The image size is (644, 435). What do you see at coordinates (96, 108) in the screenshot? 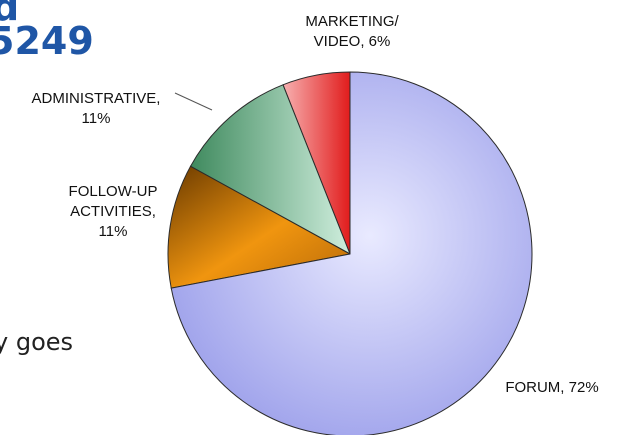
I see `slice-administrative-label: ADMINISTRATIVE, 11%` at bounding box center [96, 108].